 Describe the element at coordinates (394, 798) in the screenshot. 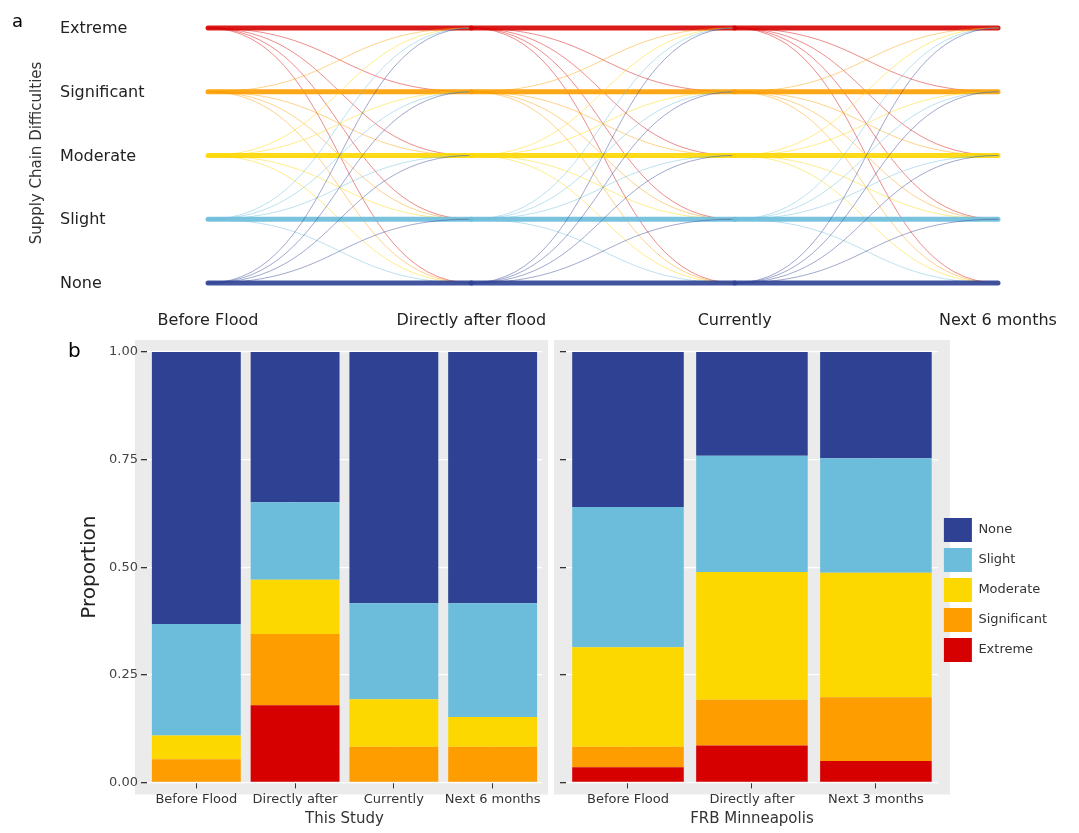

I see `x-tick-label: Currently` at that location.